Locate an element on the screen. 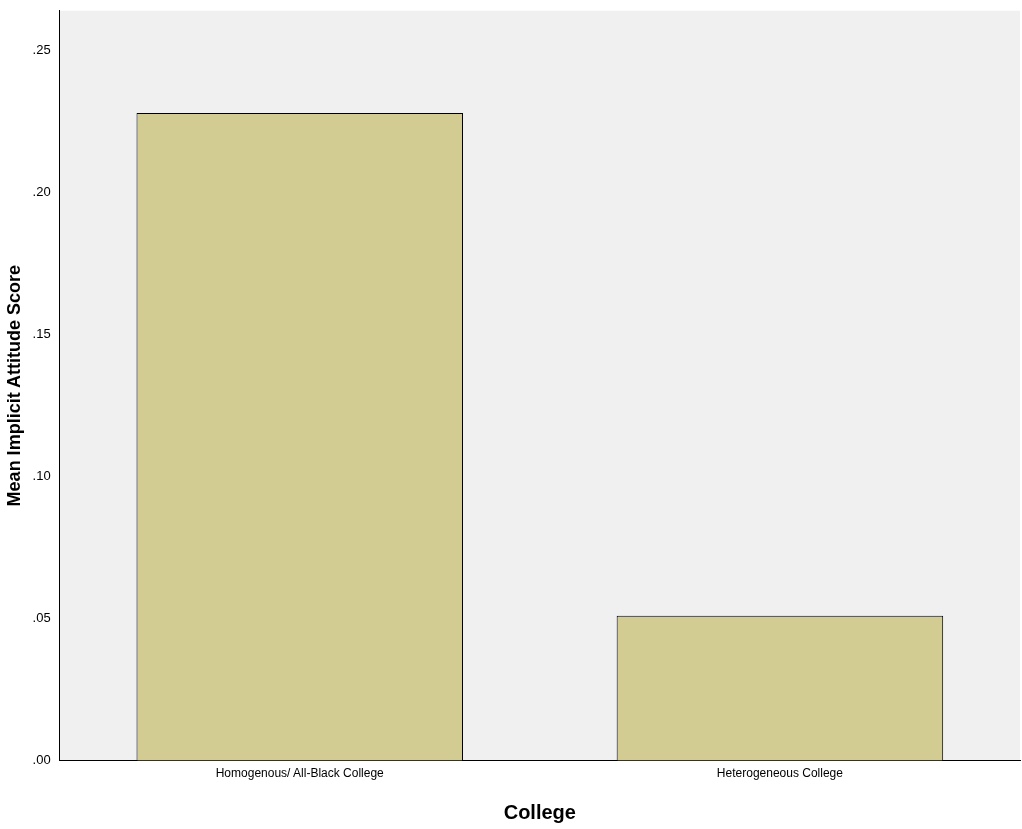 Image resolution: width=1022 pixels, height=829 pixels. x-tick-label: Heterogeneous College is located at coordinates (780, 773).